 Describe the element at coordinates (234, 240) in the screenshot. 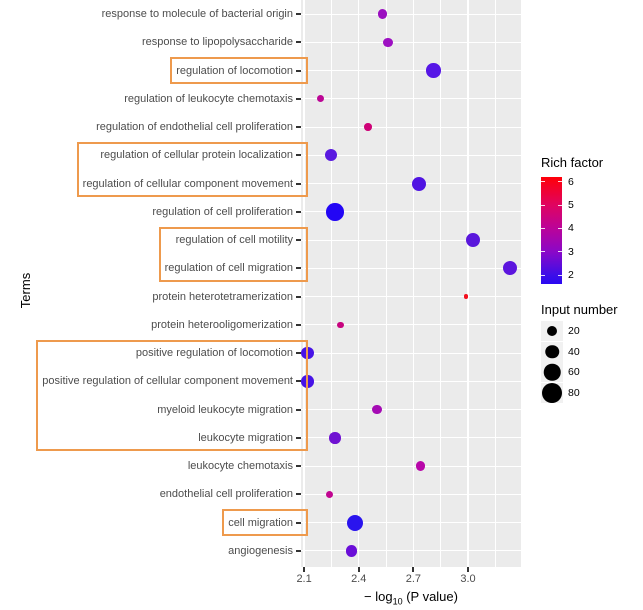

I see `y-axis-label: regulation of cell motility` at that location.